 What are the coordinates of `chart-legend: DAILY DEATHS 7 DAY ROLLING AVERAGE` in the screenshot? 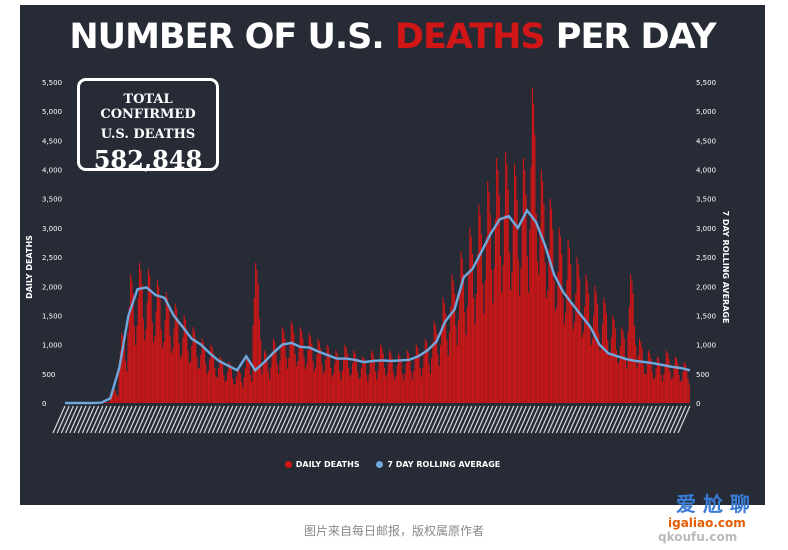 It's located at (392, 464).